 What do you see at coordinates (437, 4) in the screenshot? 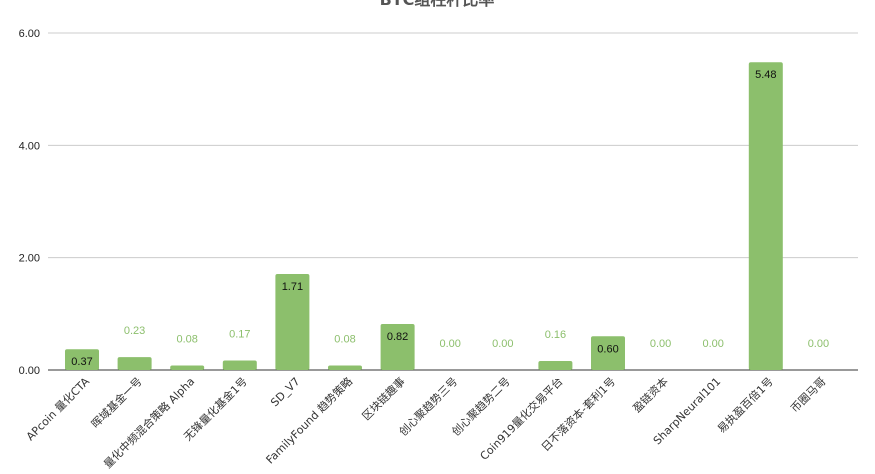
I see `chart-title: BTC组柱杆比率` at bounding box center [437, 4].